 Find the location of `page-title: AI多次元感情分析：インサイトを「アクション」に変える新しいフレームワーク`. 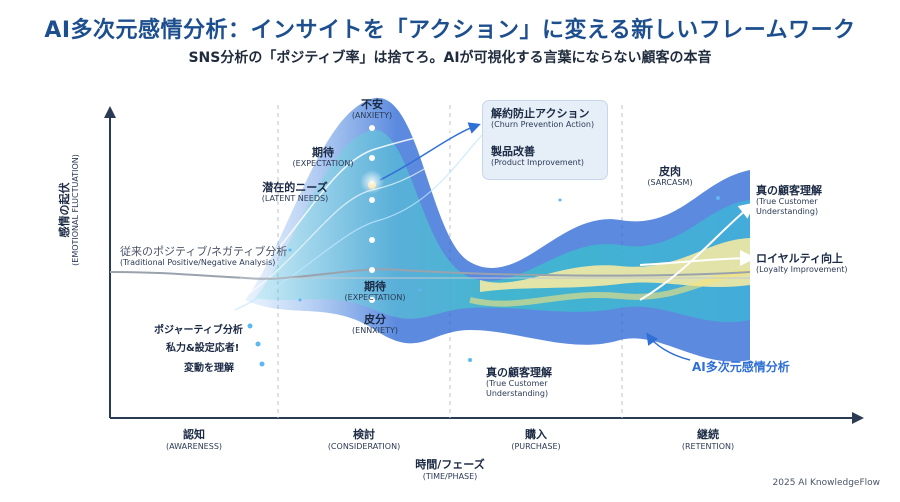

page-title: AI多次元感情分析：インサイトを「アクション」に変える新しいフレームワーク is located at coordinates (450, 30).